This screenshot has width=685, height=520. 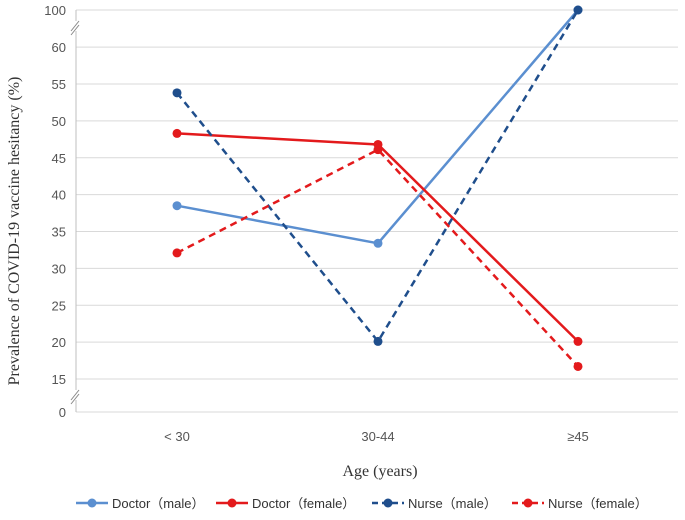 I want to click on x-tick-label: ≥45, so click(x=578, y=436).